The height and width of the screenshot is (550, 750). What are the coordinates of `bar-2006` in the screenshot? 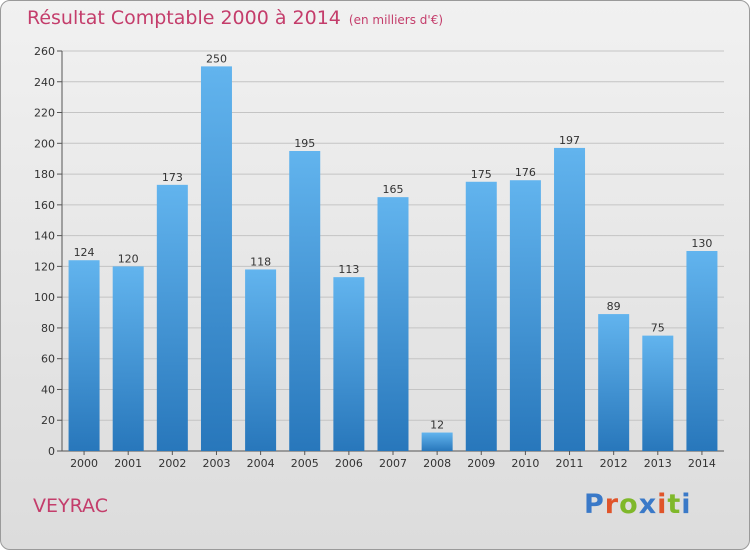 It's located at (349, 364).